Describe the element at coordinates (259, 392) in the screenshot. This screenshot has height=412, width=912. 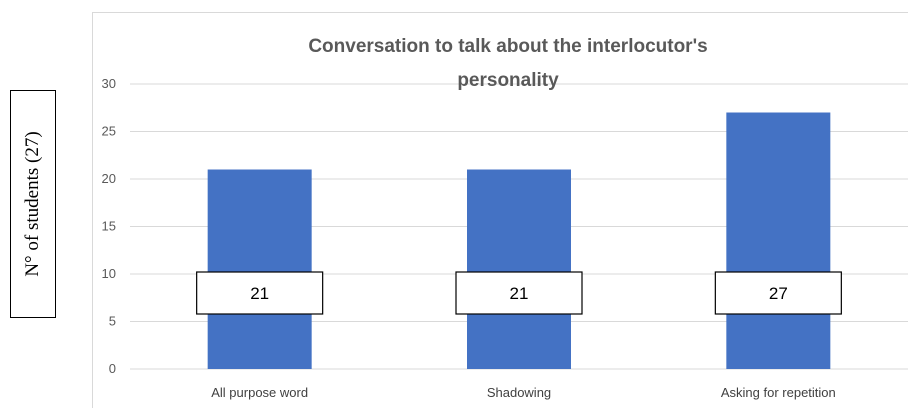
I see `category-label: All purpose word` at that location.